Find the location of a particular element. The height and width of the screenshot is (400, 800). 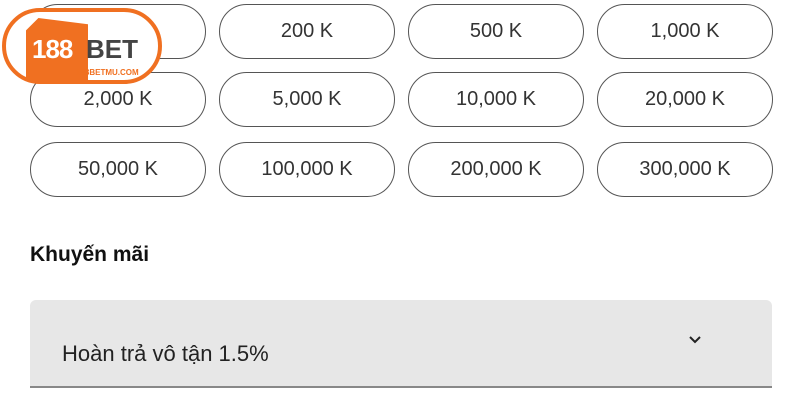

brand-logo: 188 BET 188BETMU.COM is located at coordinates (82, 46).